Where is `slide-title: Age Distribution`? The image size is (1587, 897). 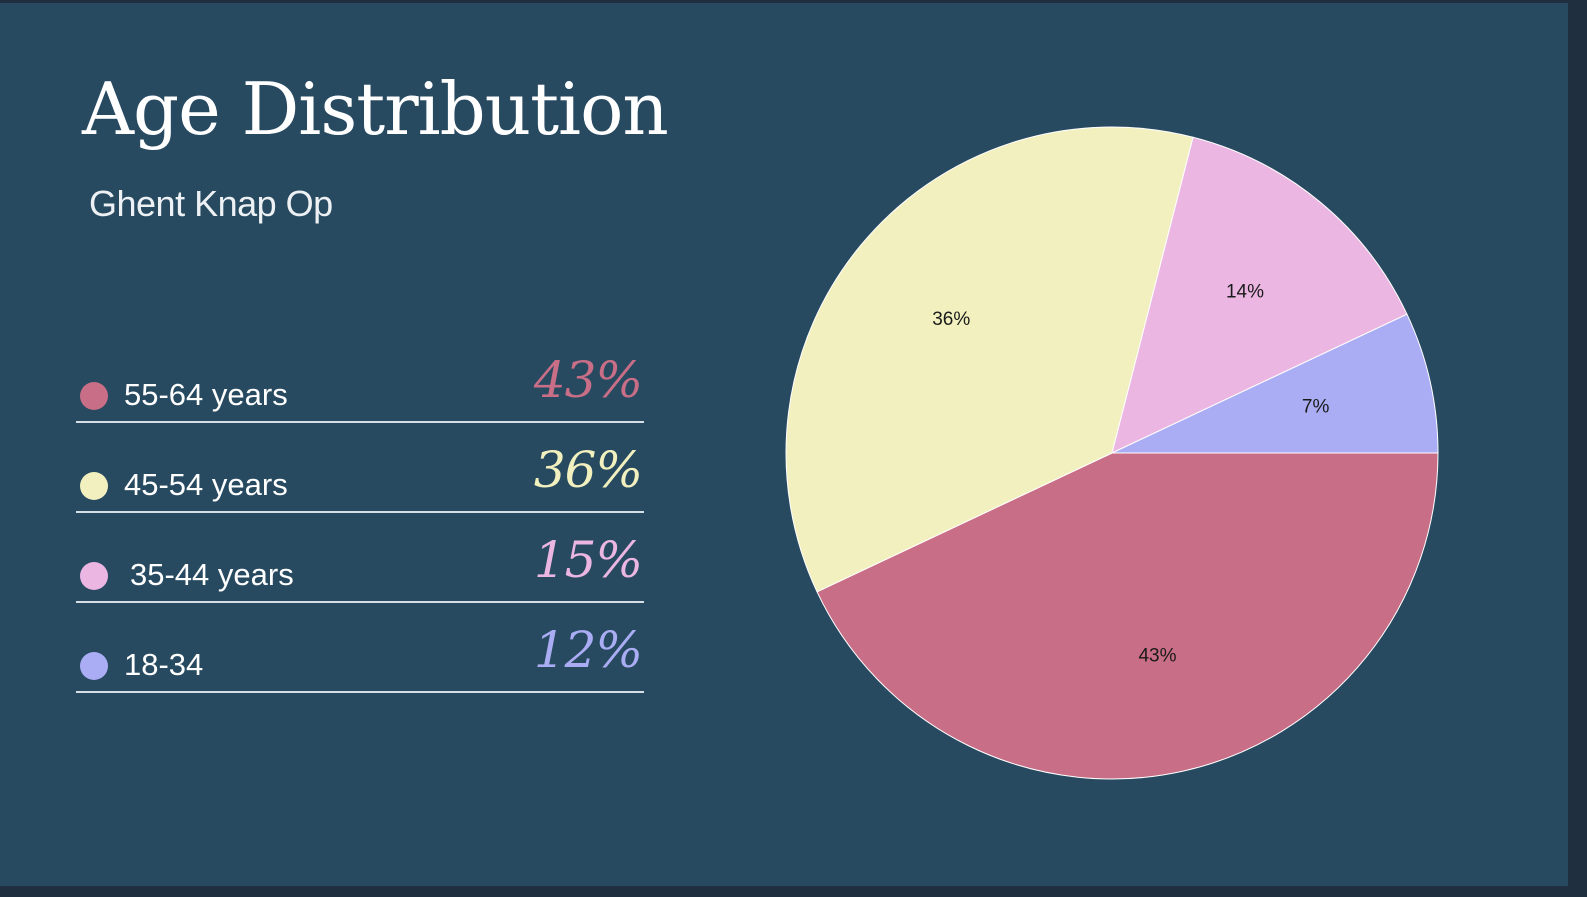
slide-title: Age Distribution is located at coordinates (375, 109).